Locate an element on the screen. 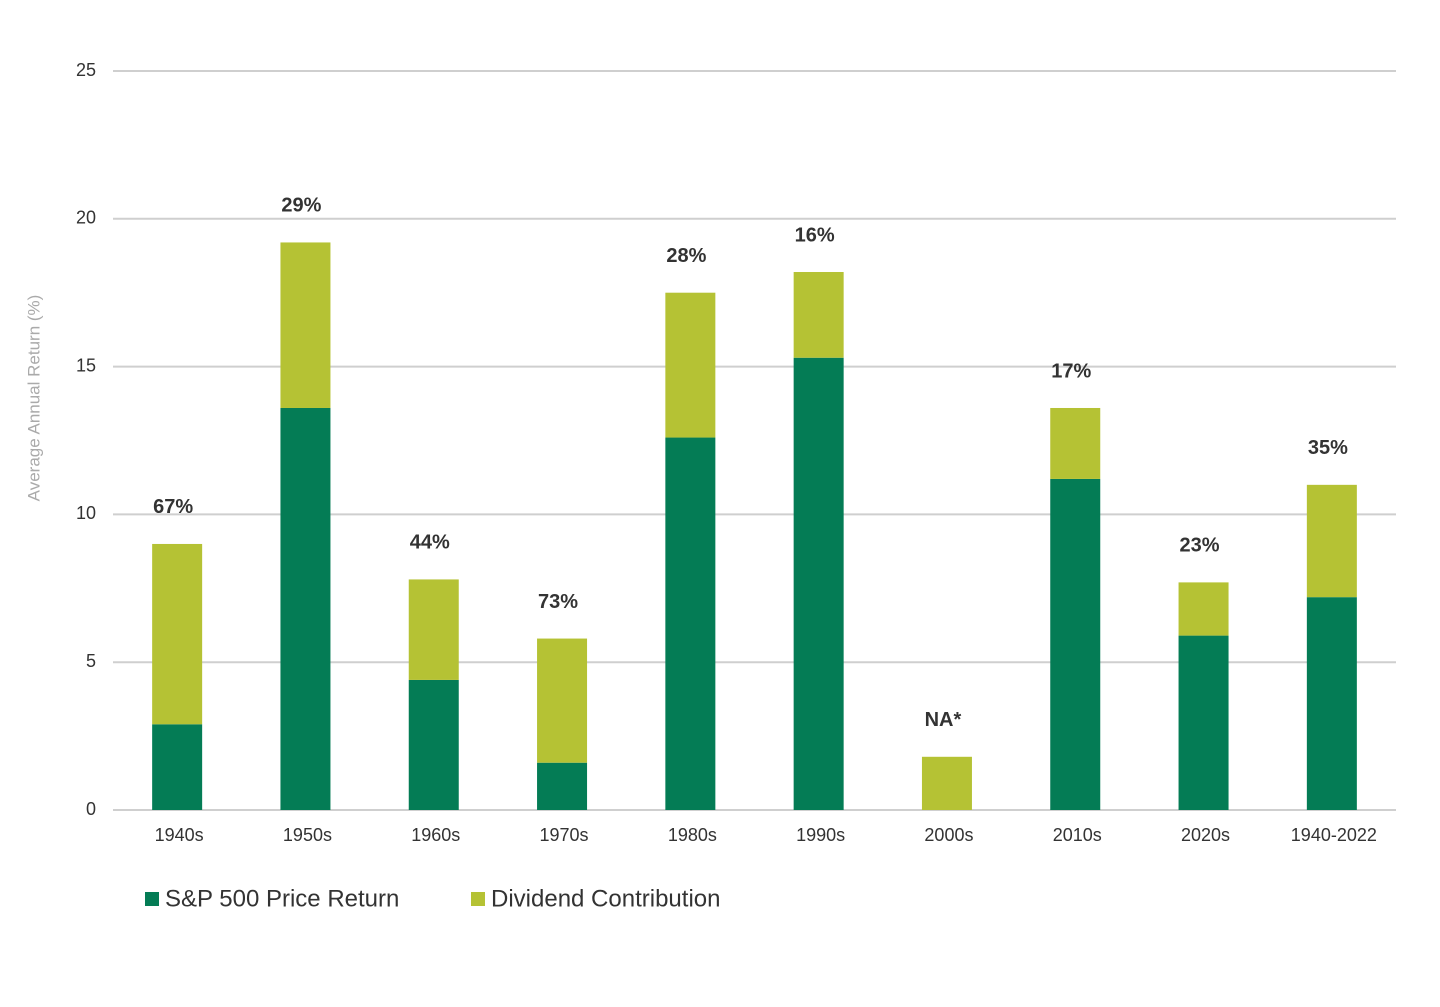  bar-label: 44% is located at coordinates (430, 543).